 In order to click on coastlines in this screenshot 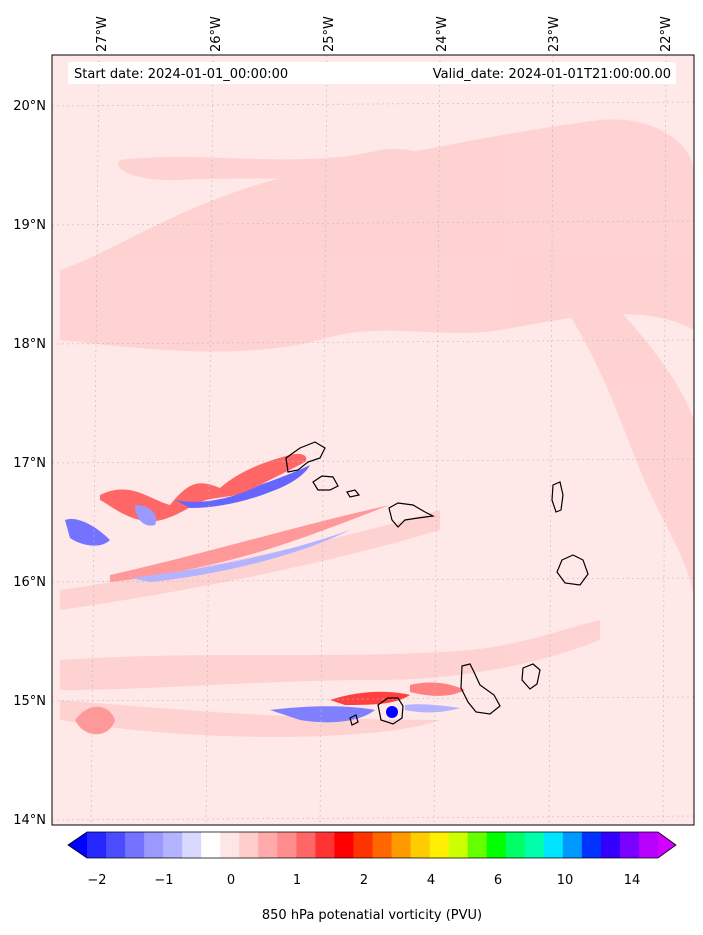, I will do `click(437, 583)`.